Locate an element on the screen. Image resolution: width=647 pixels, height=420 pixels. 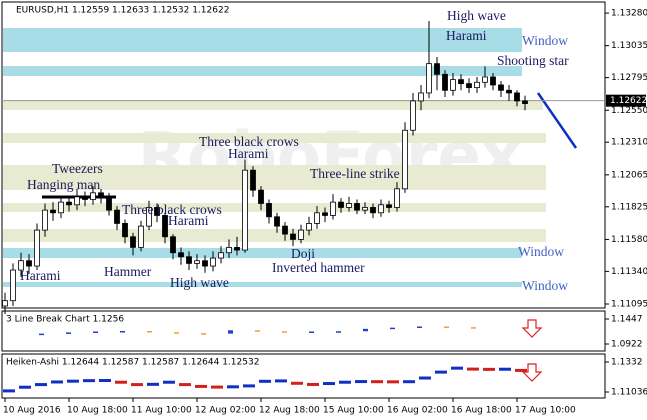
x-tick-label: 12 Aug 18:00 is located at coordinates (289, 411).